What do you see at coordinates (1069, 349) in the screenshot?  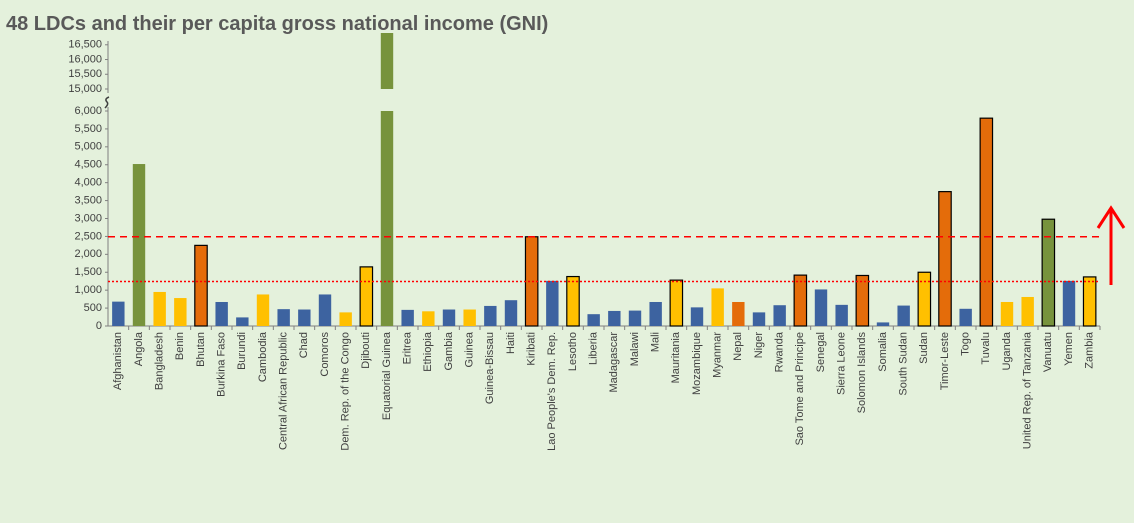 I see `x-tick-label: Yemen` at bounding box center [1069, 349].